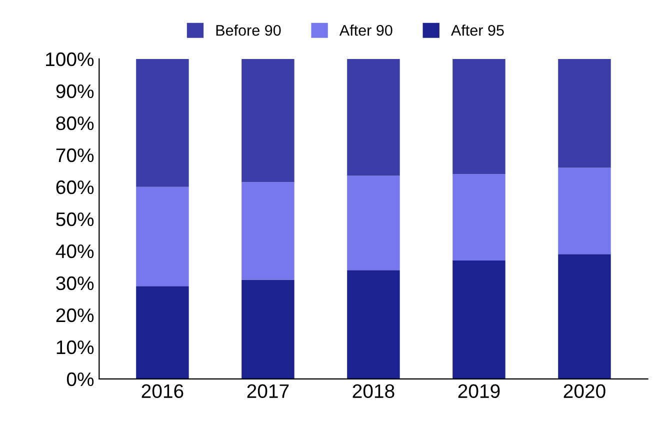  What do you see at coordinates (373, 391) in the screenshot?
I see `x-tick-label: 2018` at bounding box center [373, 391].